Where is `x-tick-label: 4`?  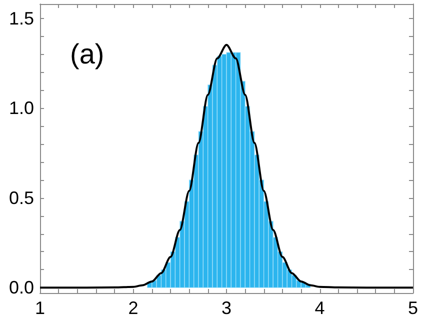
x-tick-label: 4 is located at coordinates (319, 308).